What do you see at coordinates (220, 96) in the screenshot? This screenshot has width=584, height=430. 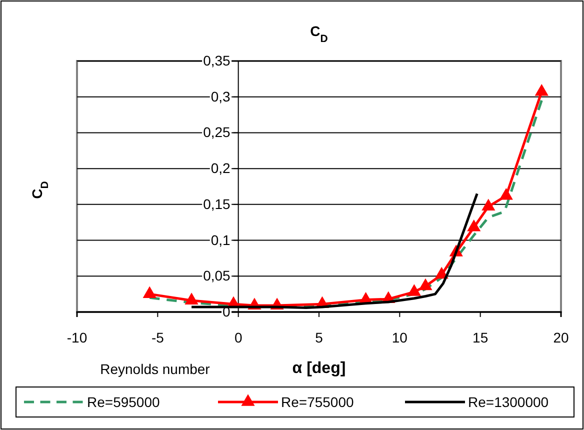 I see `y-tick-label: 0,3` at bounding box center [220, 96].